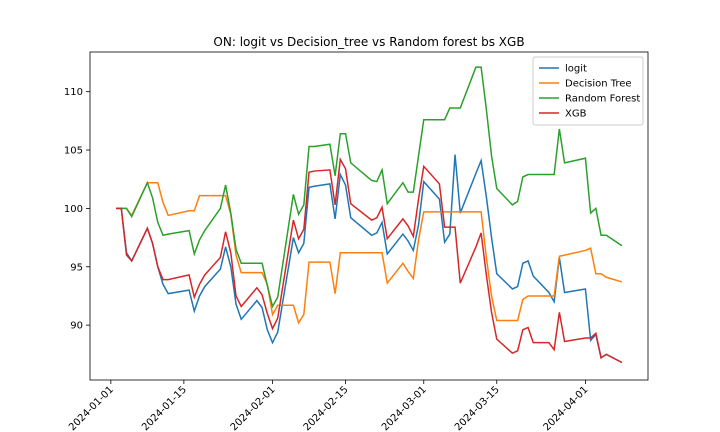 This screenshot has height=432, width=720. I want to click on y-tick-label: 100, so click(73, 209).